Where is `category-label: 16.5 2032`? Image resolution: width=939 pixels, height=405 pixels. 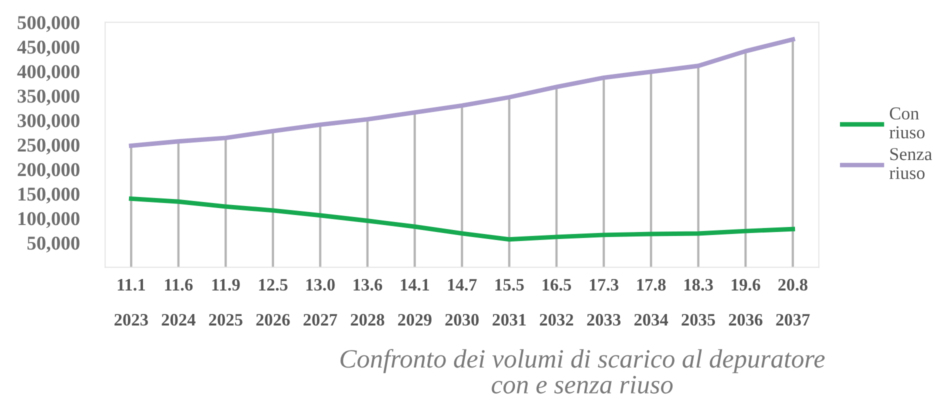
category-label: 16.5 2032 is located at coordinates (557, 302).